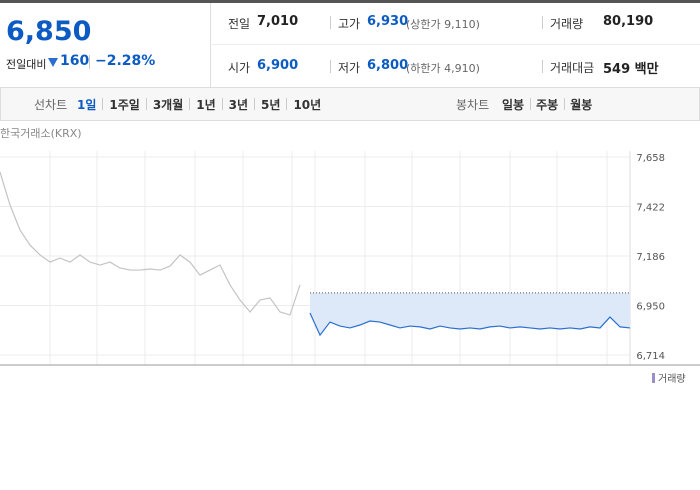  I want to click on stat-label: 거래량, so click(567, 24).